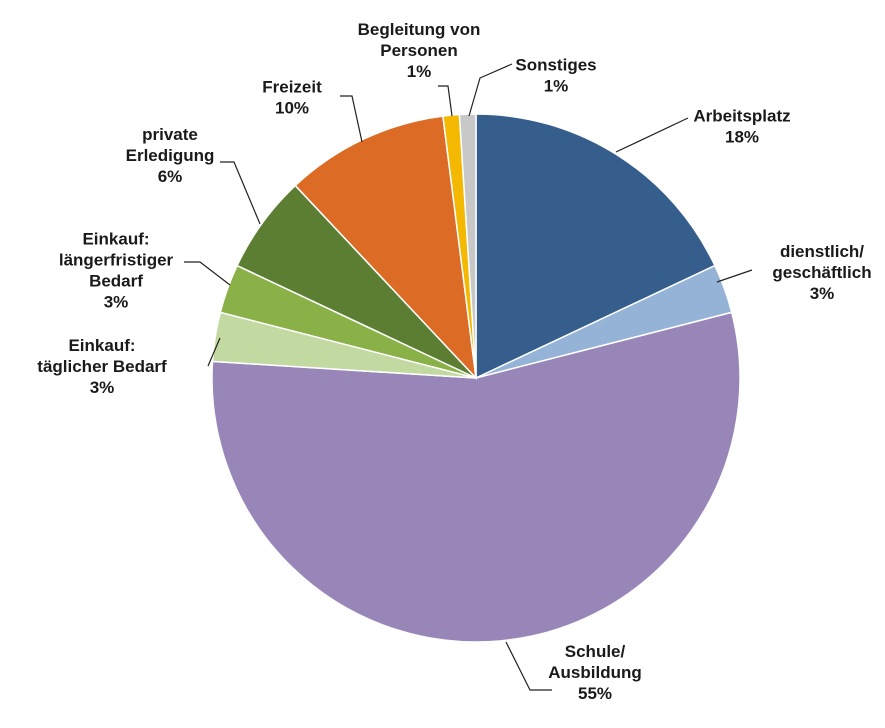  Describe the element at coordinates (292, 87) in the screenshot. I see `slice-label-line: Freizeit` at that location.